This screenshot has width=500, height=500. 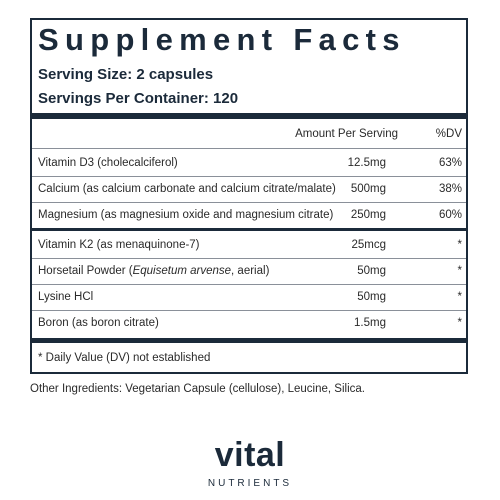 I want to click on header-row: Amount Per Serving %DV, so click(x=250, y=134).